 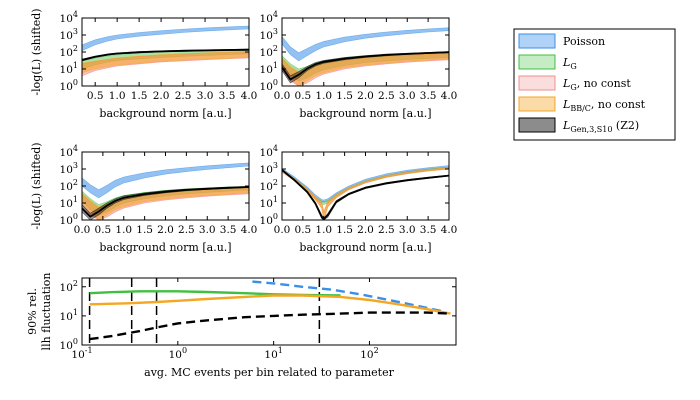 I want to click on legend-label: LG, no const, so click(x=596, y=84).